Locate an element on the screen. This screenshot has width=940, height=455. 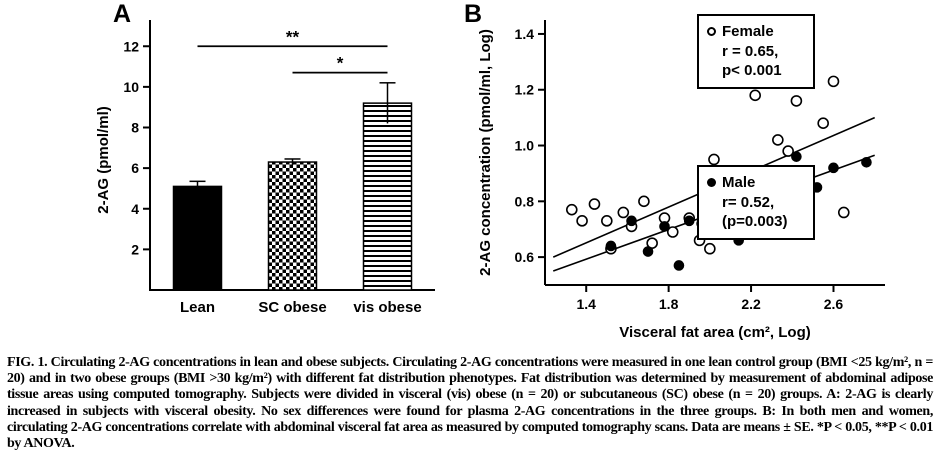
bar-vis-obese is located at coordinates (387, 196).